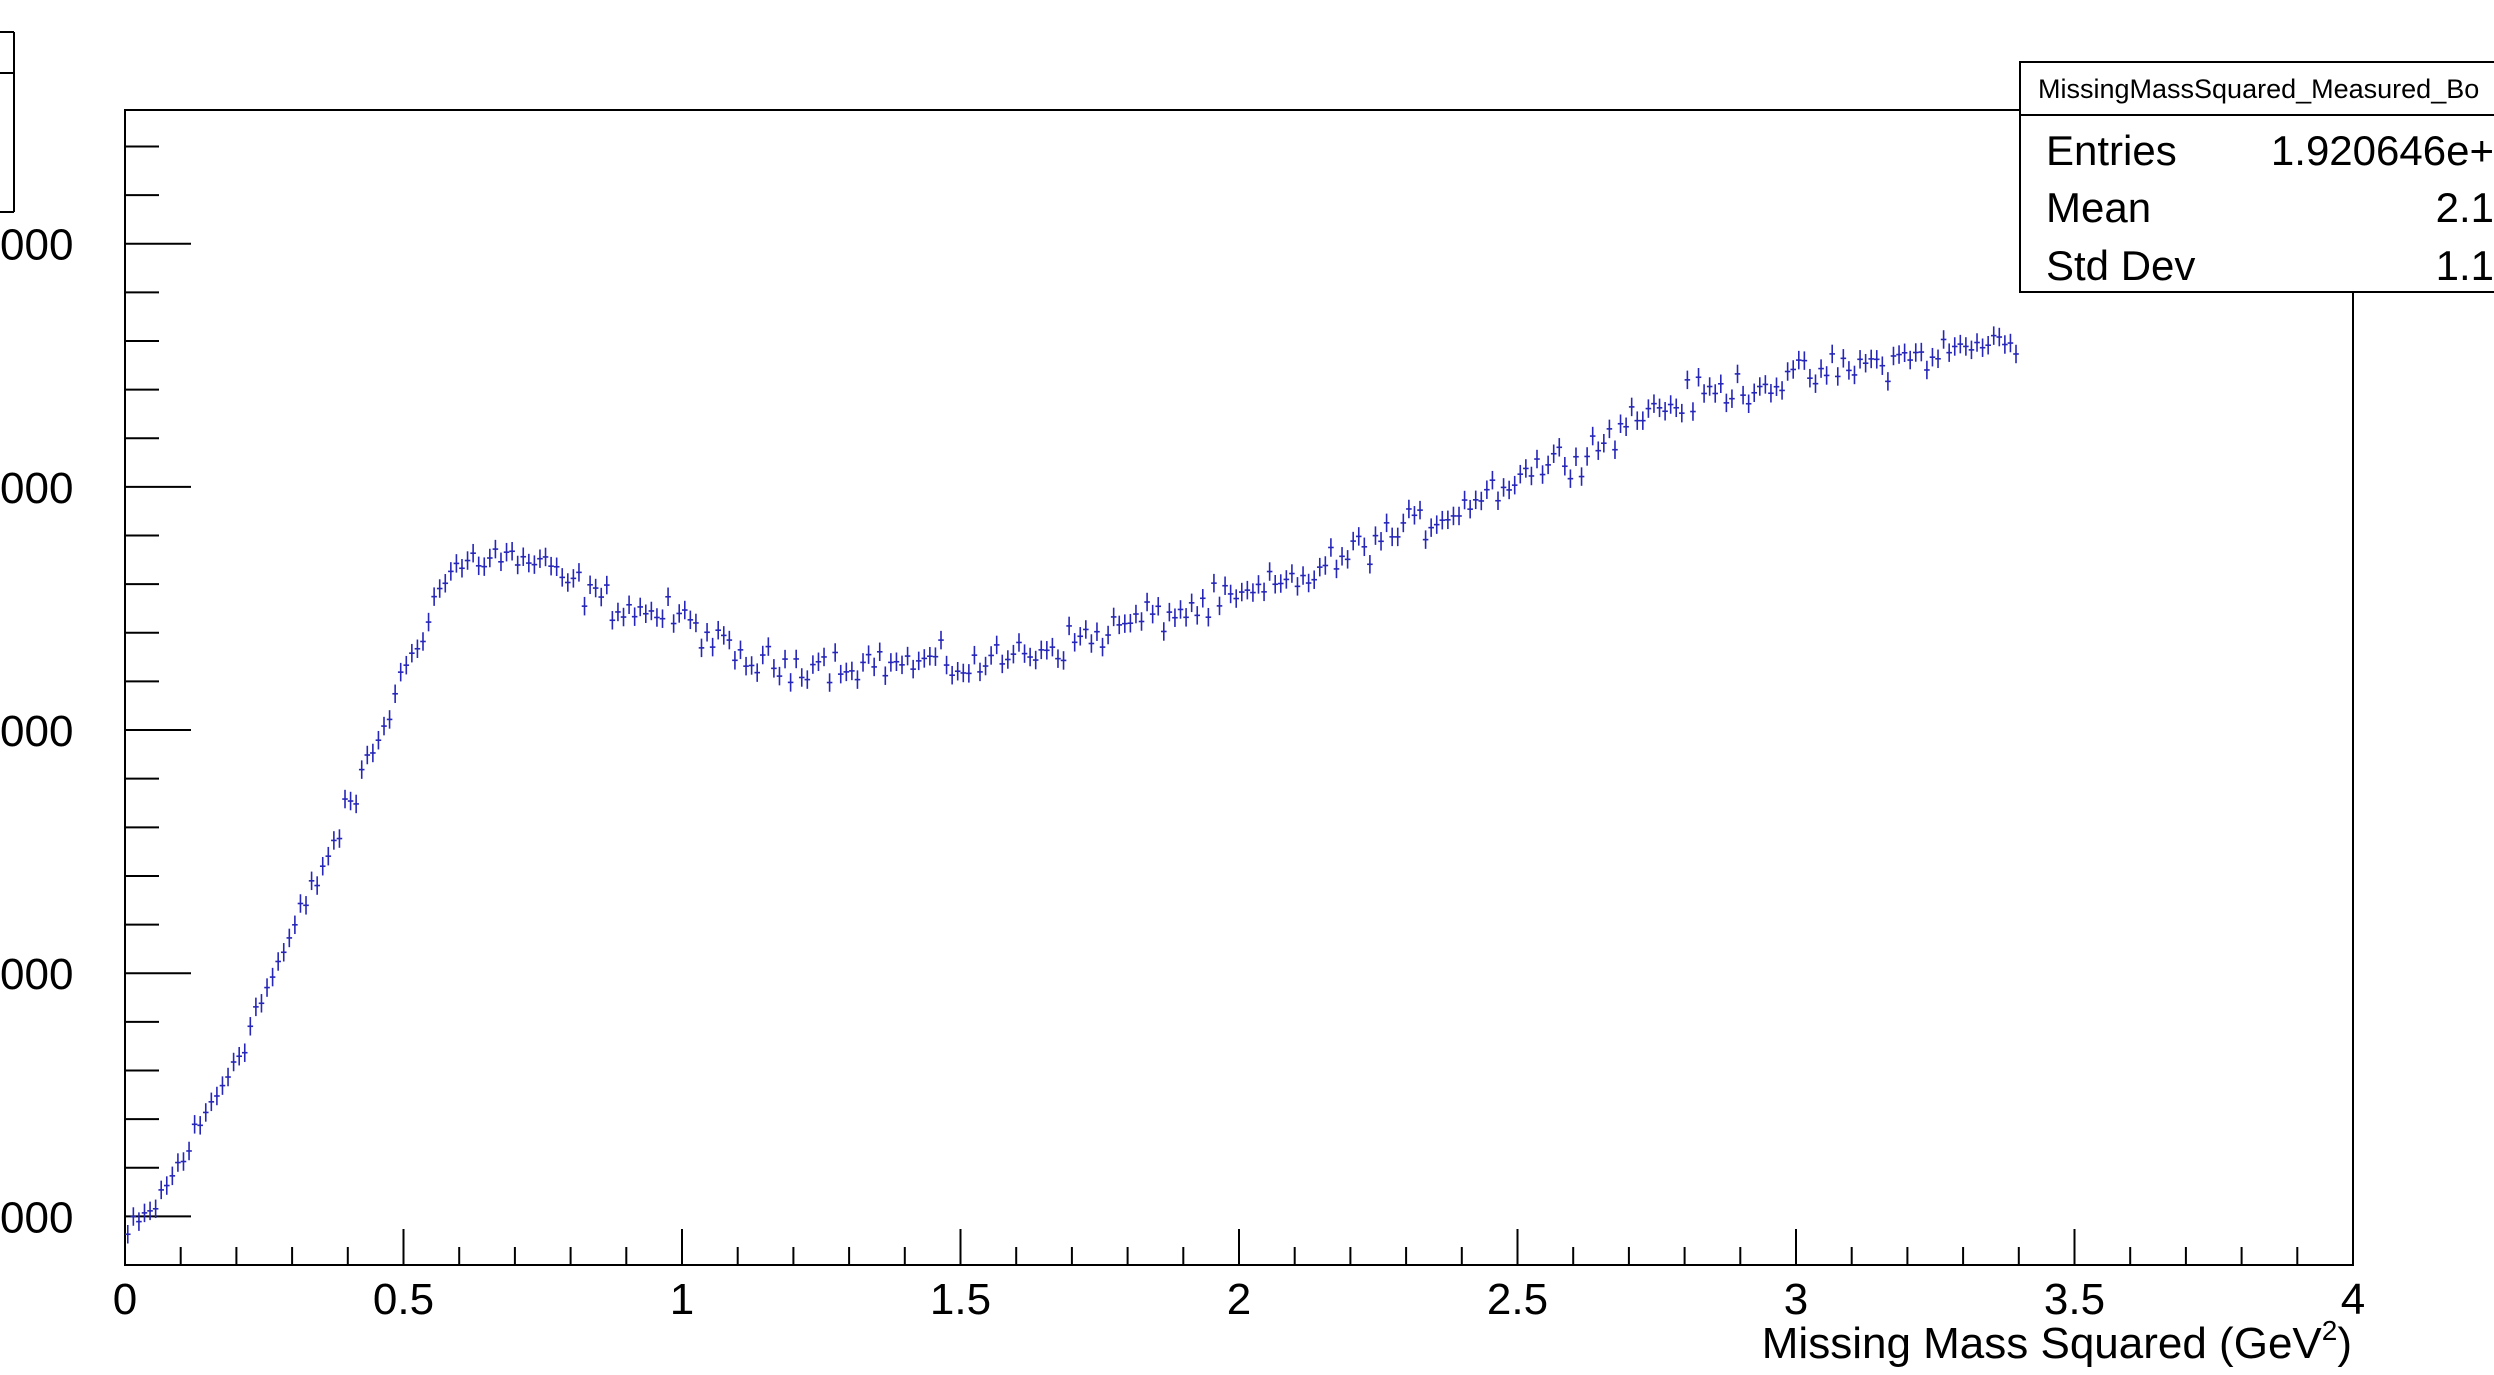  What do you see at coordinates (2057, 1341) in the screenshot?
I see `x-axis-title: Missing Mass Squared (GeV2)` at bounding box center [2057, 1341].